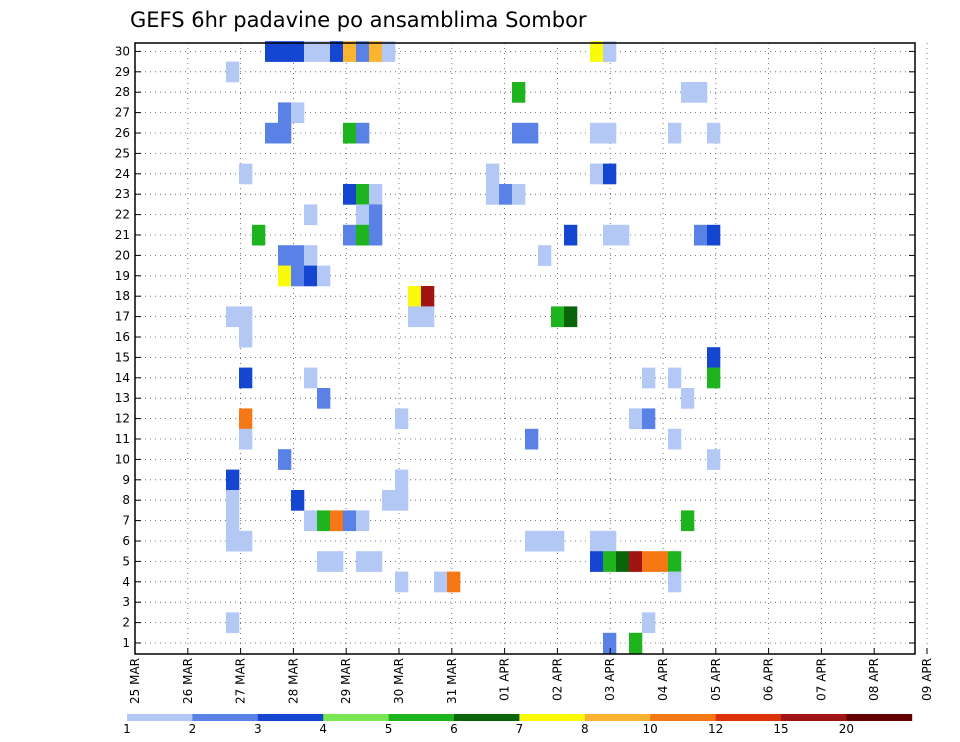  Describe the element at coordinates (122, 419) in the screenshot. I see `y-tick-label: 12` at that location.